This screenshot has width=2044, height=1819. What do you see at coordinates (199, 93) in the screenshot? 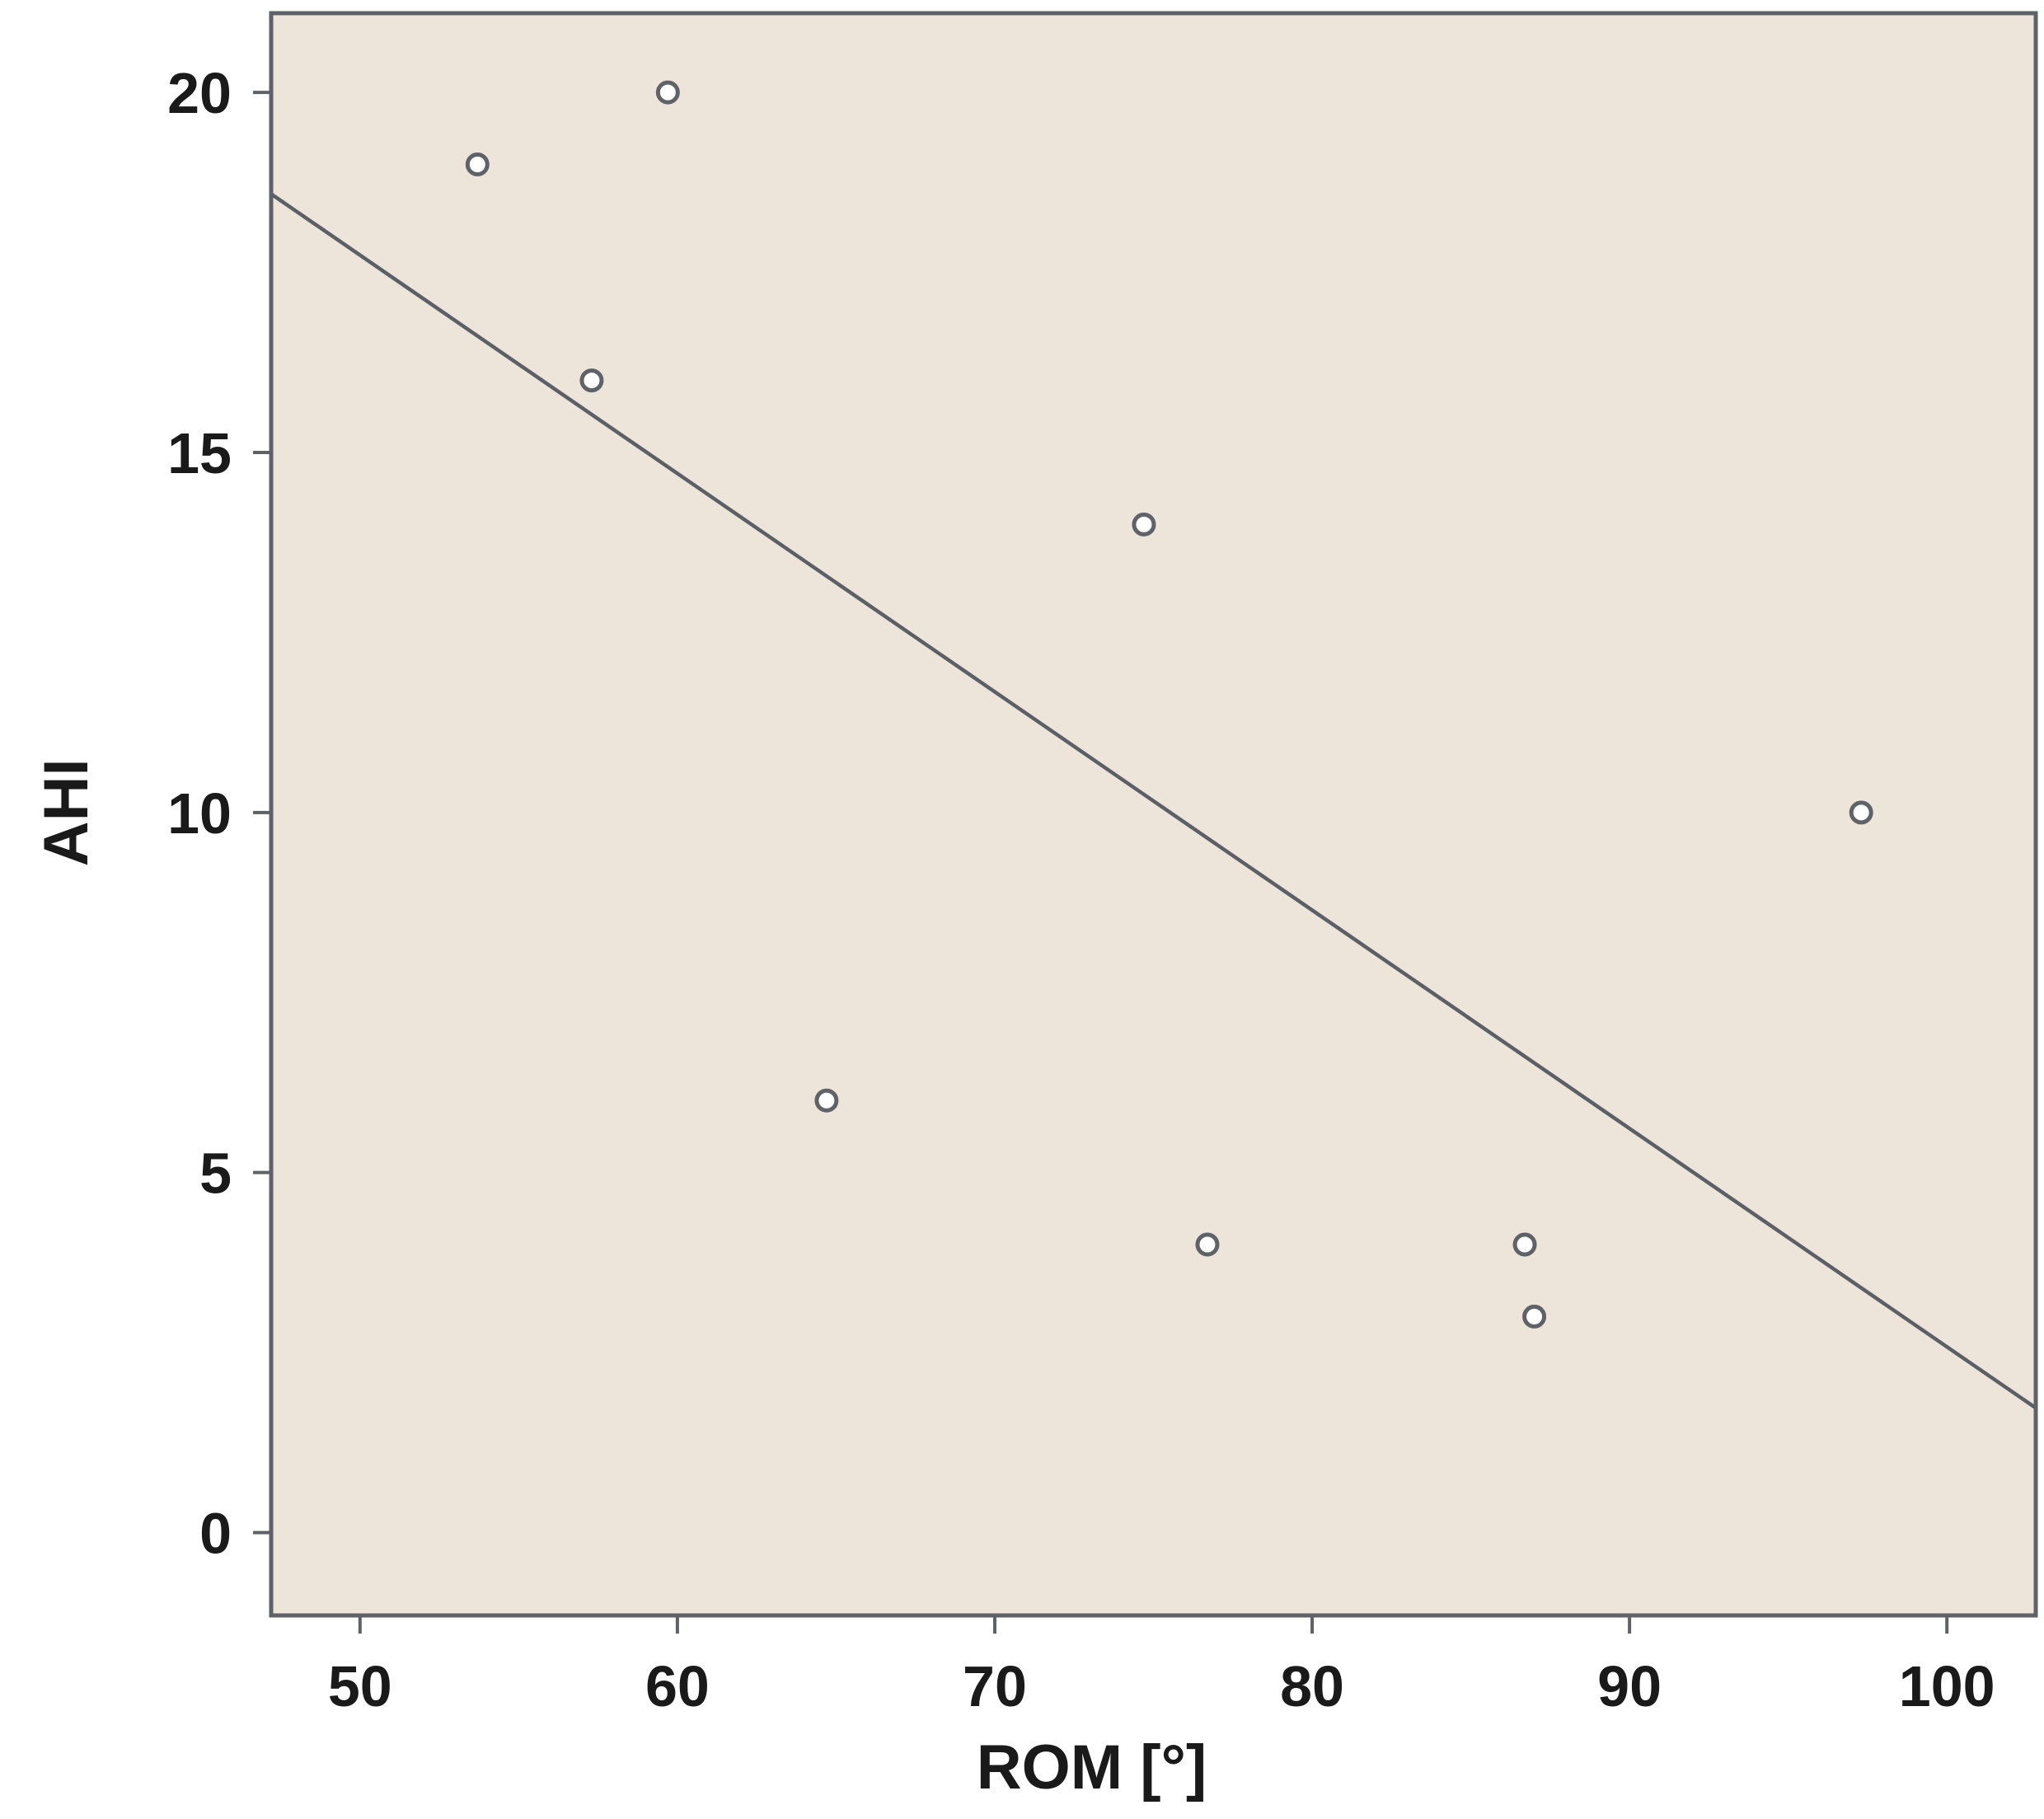
I see `y-tick-label: 20` at bounding box center [199, 93].